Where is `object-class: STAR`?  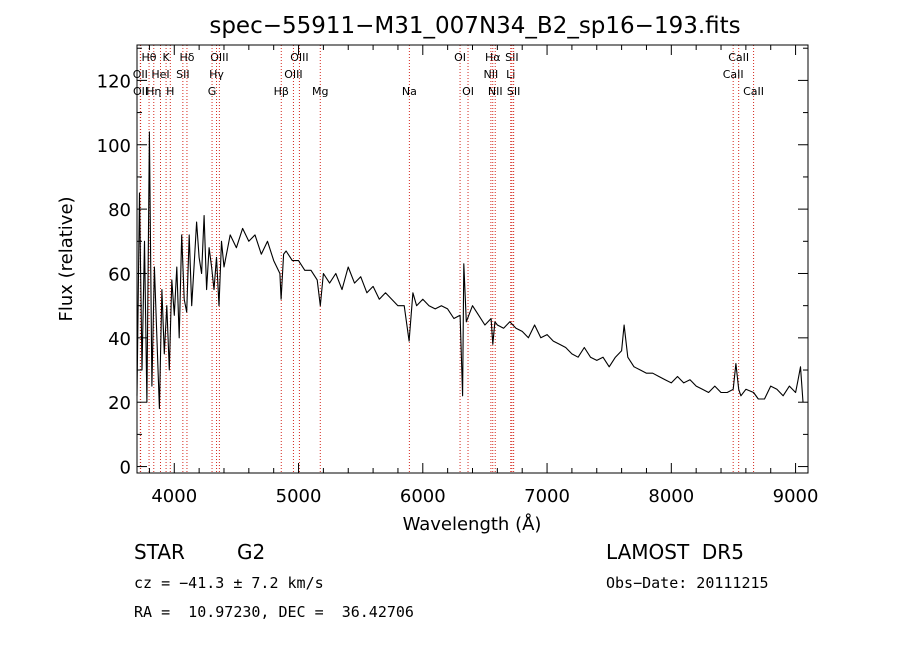 object-class: STAR is located at coordinates (159, 552).